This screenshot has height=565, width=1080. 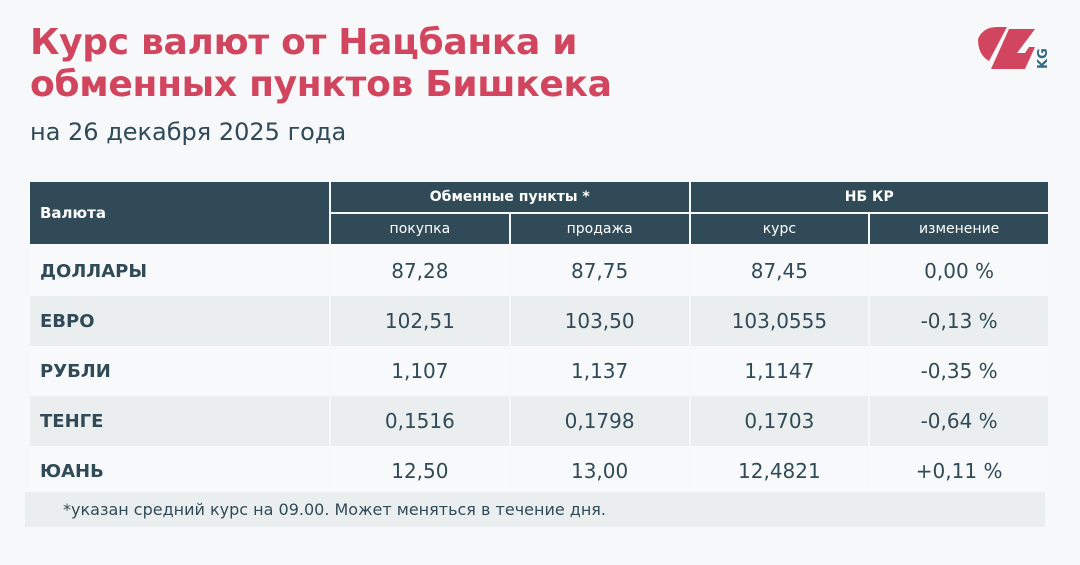 I want to click on header-change: изменение, so click(x=959, y=229).